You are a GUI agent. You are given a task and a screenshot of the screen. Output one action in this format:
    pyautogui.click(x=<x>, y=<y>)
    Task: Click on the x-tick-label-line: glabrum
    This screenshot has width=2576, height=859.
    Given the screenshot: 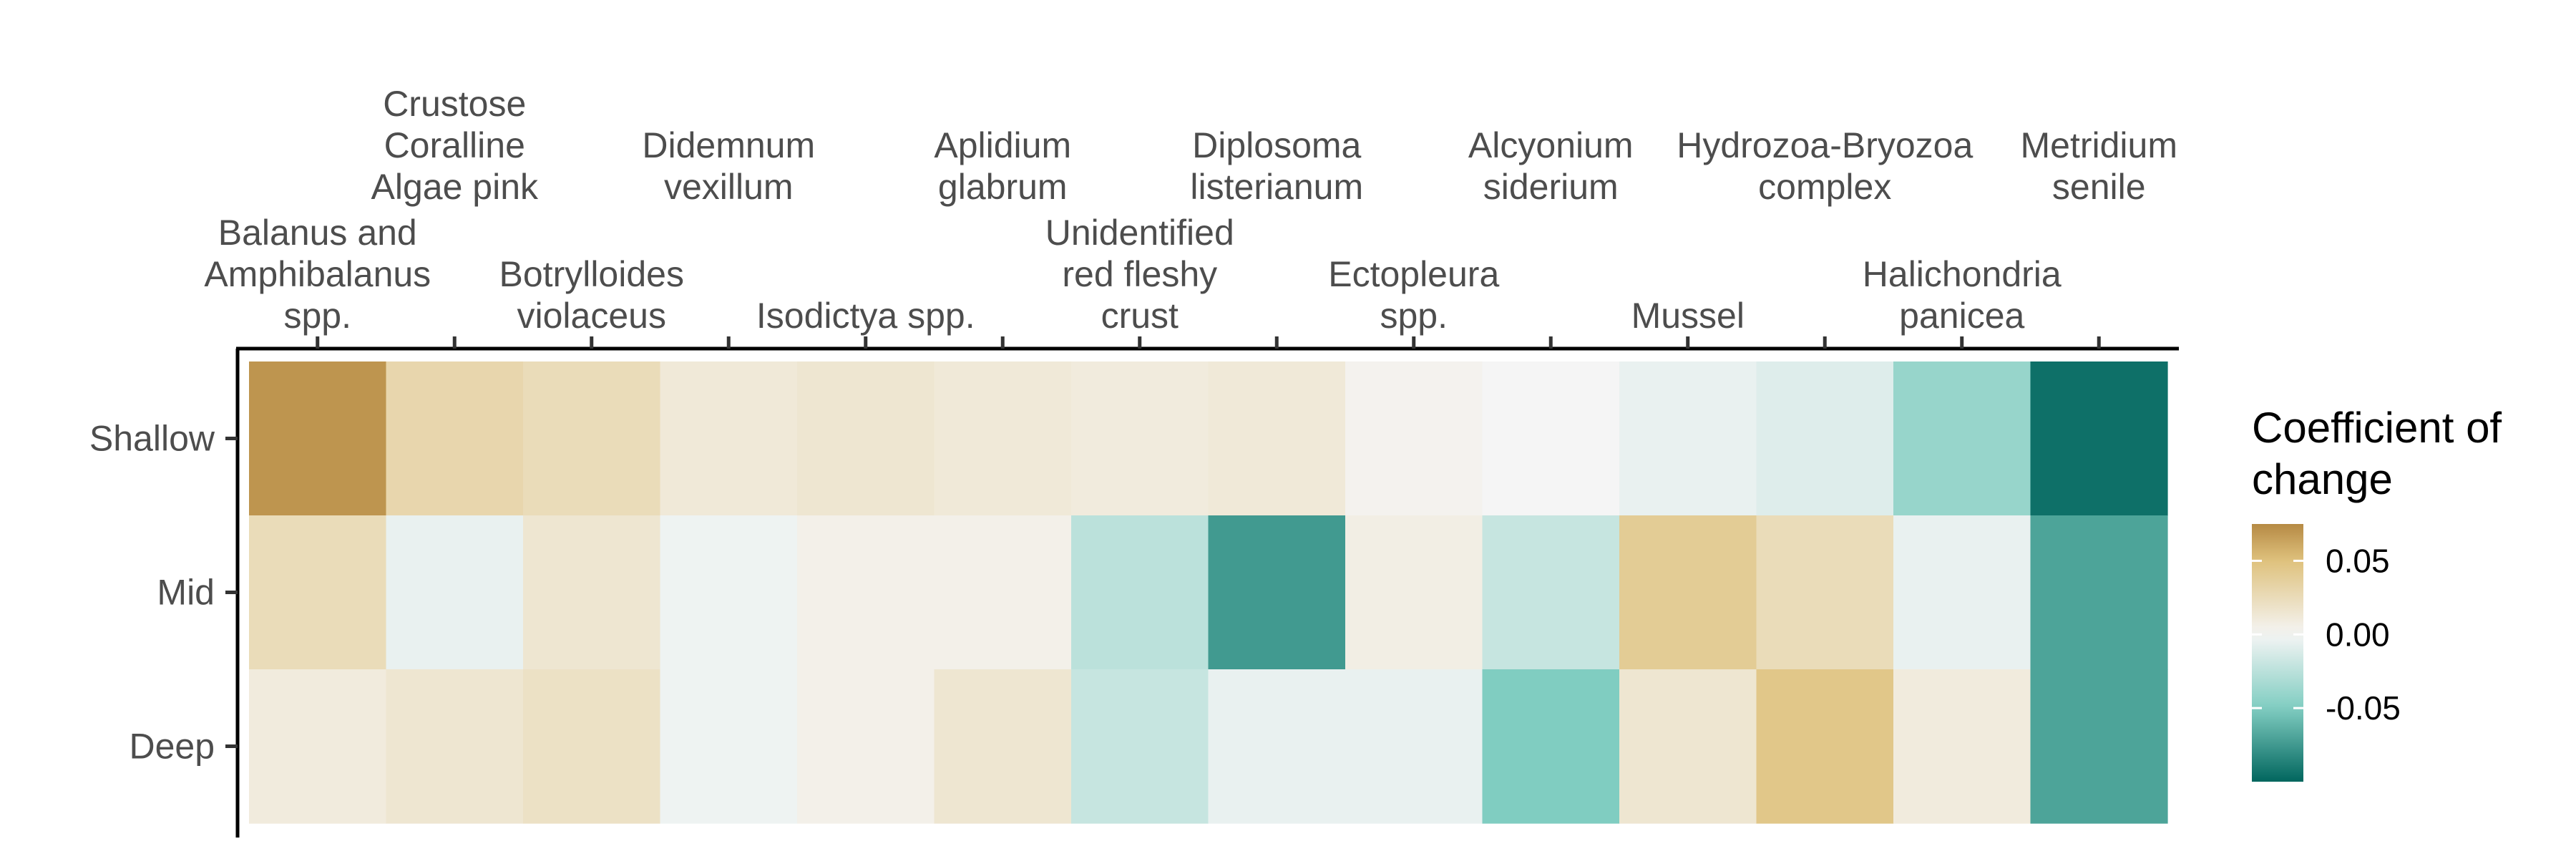 What is the action you would take?
    pyautogui.click(x=1003, y=187)
    